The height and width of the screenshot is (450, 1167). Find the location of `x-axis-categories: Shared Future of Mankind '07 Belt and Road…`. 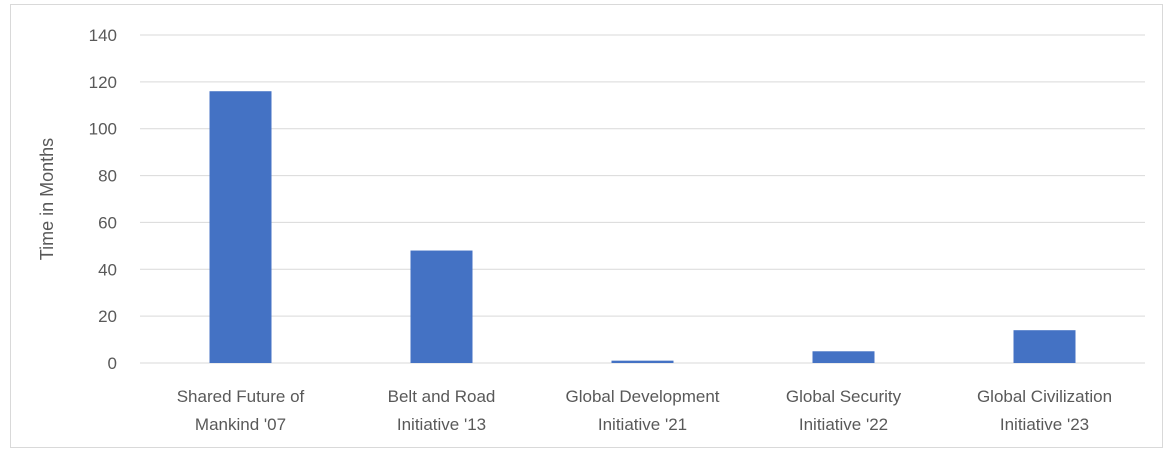

x-axis-categories: Shared Future of Mankind '07 Belt and Road… is located at coordinates (644, 410).